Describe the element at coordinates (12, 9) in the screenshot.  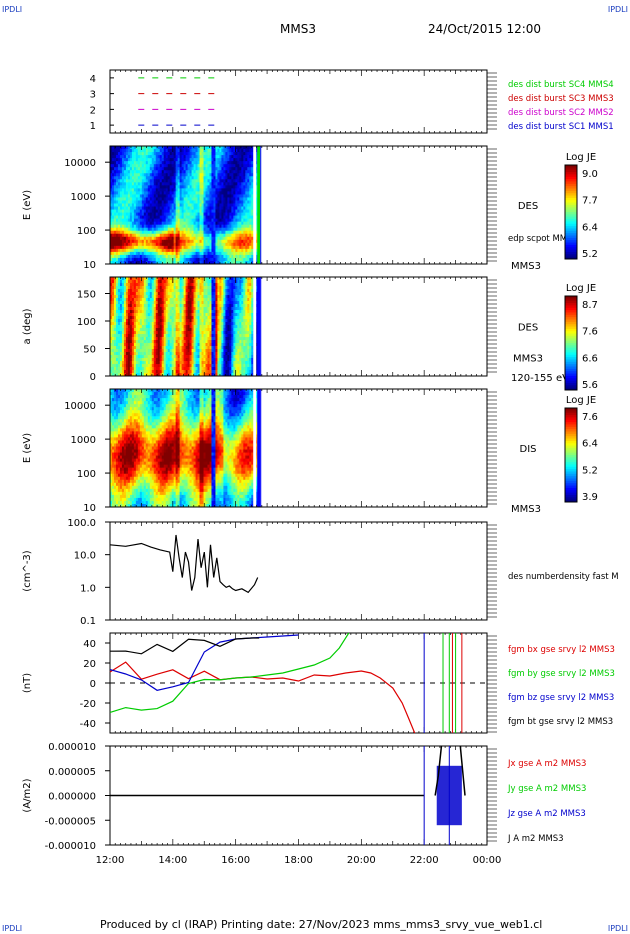
I see `corner-label-top-left: IPDLI` at that location.